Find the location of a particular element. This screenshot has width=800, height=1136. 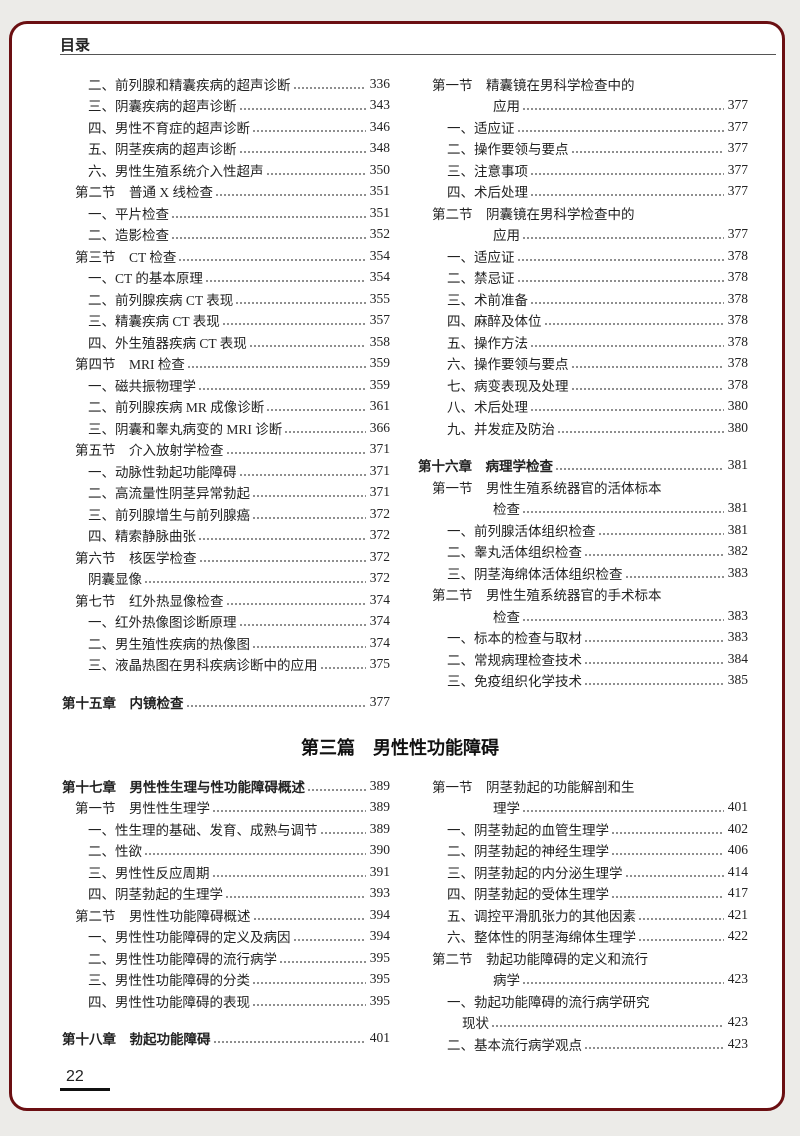

toc-entry-section: 第二节 阴囊镜在男科学检查中的 is located at coordinates (583, 213).